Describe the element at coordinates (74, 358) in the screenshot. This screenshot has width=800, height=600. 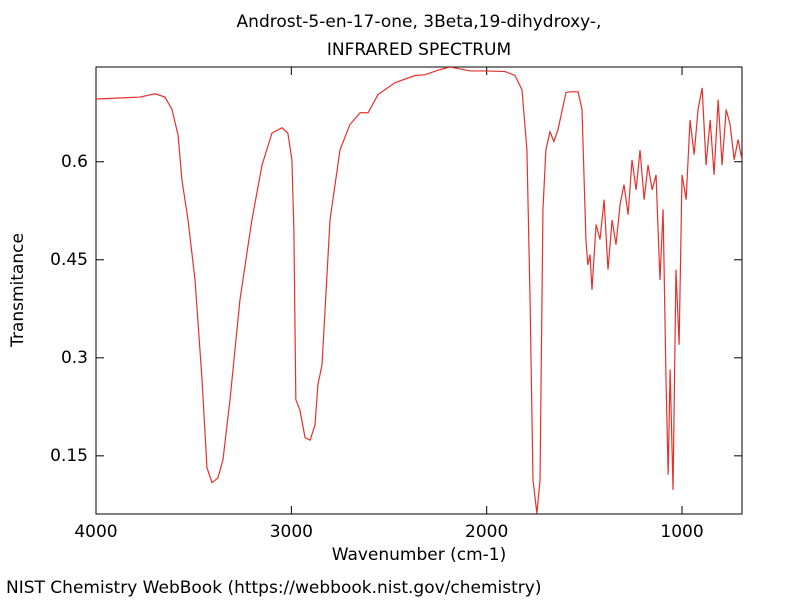
I see `y-tick-label: 0.3` at that location.